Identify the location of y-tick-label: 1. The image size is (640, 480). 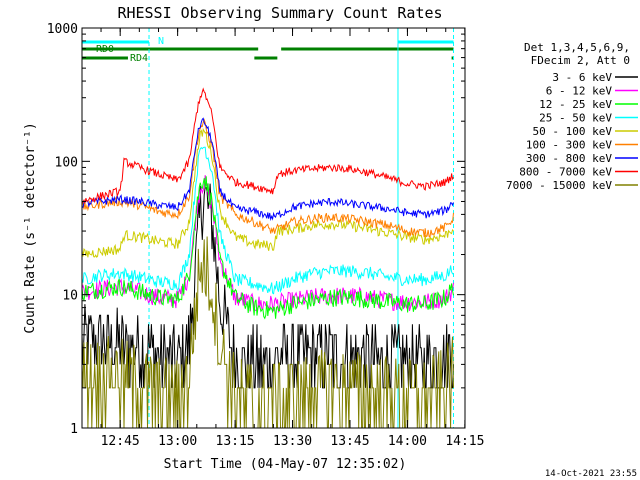
(74, 429).